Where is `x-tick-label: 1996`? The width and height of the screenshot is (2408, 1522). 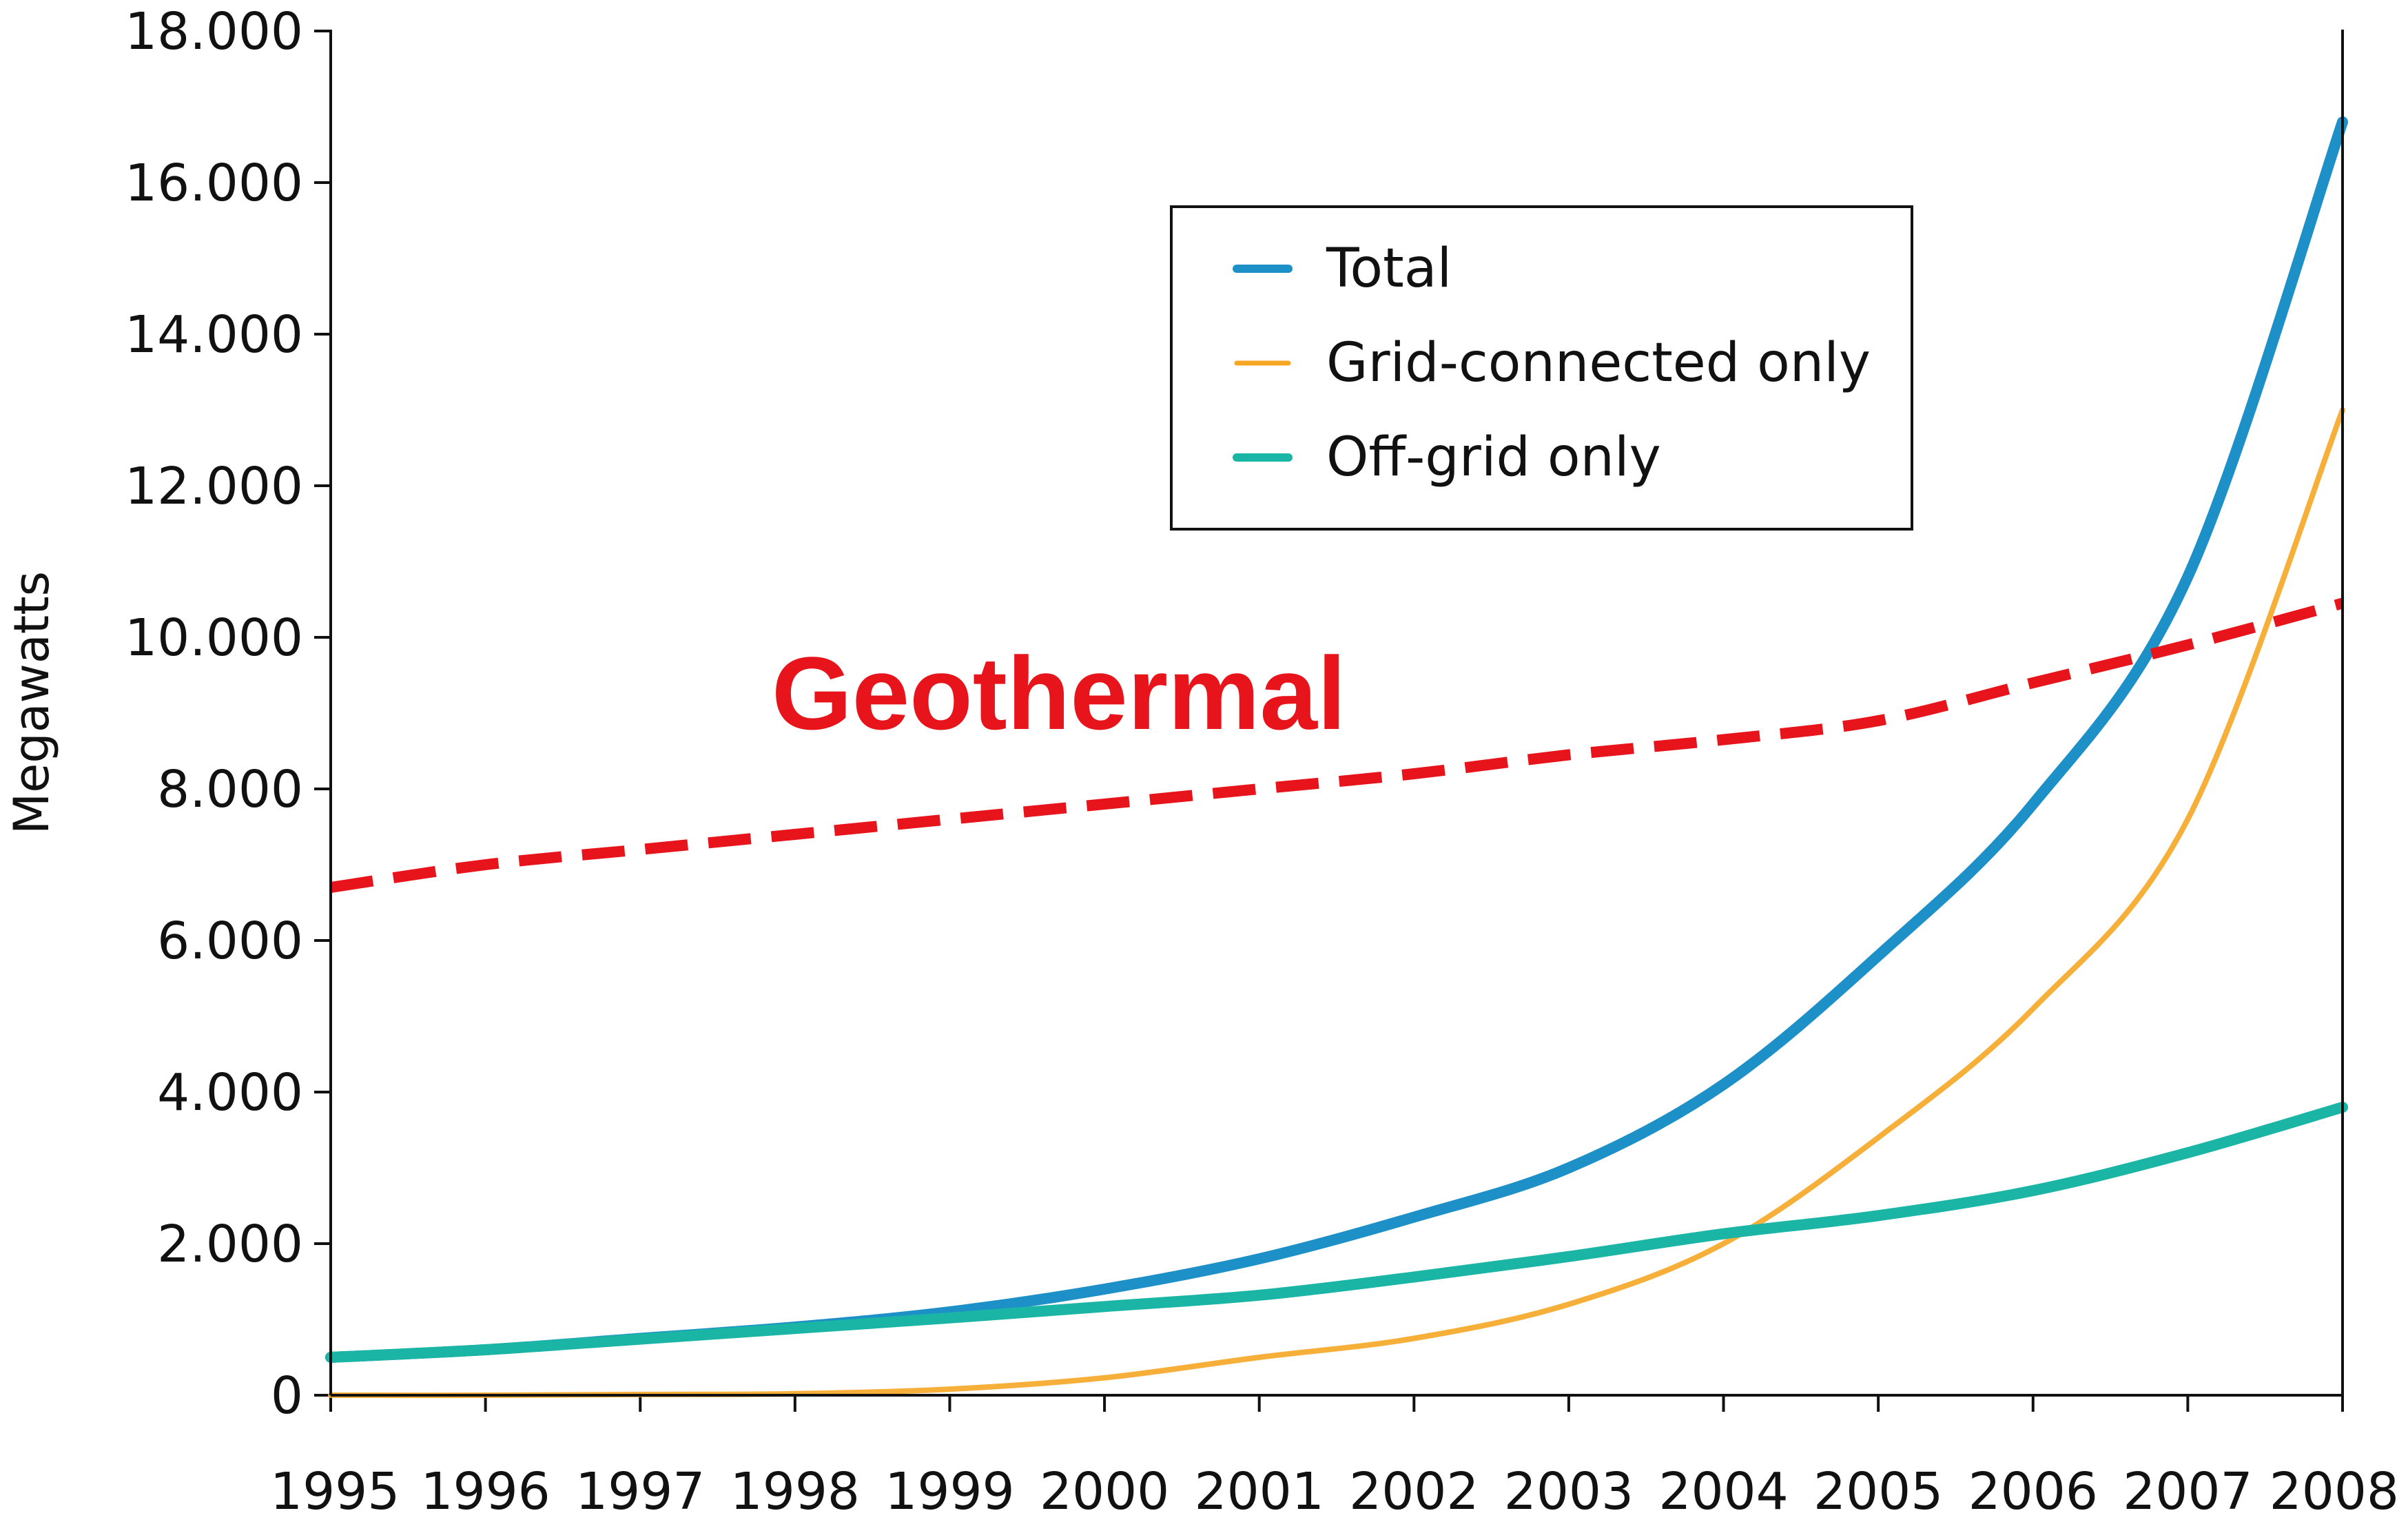
x-tick-label: 1996 is located at coordinates (485, 1492).